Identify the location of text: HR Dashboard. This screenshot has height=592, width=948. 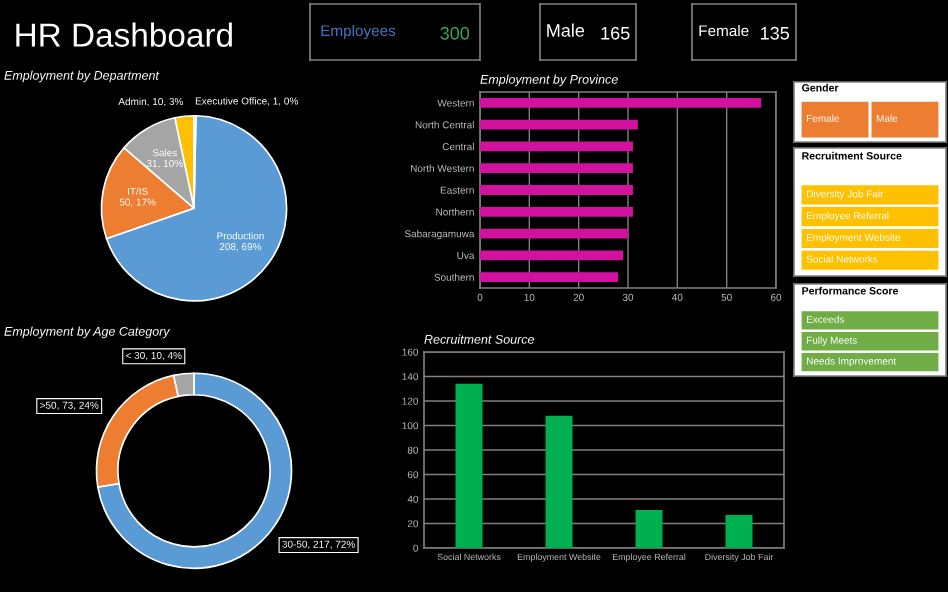
(124, 34).